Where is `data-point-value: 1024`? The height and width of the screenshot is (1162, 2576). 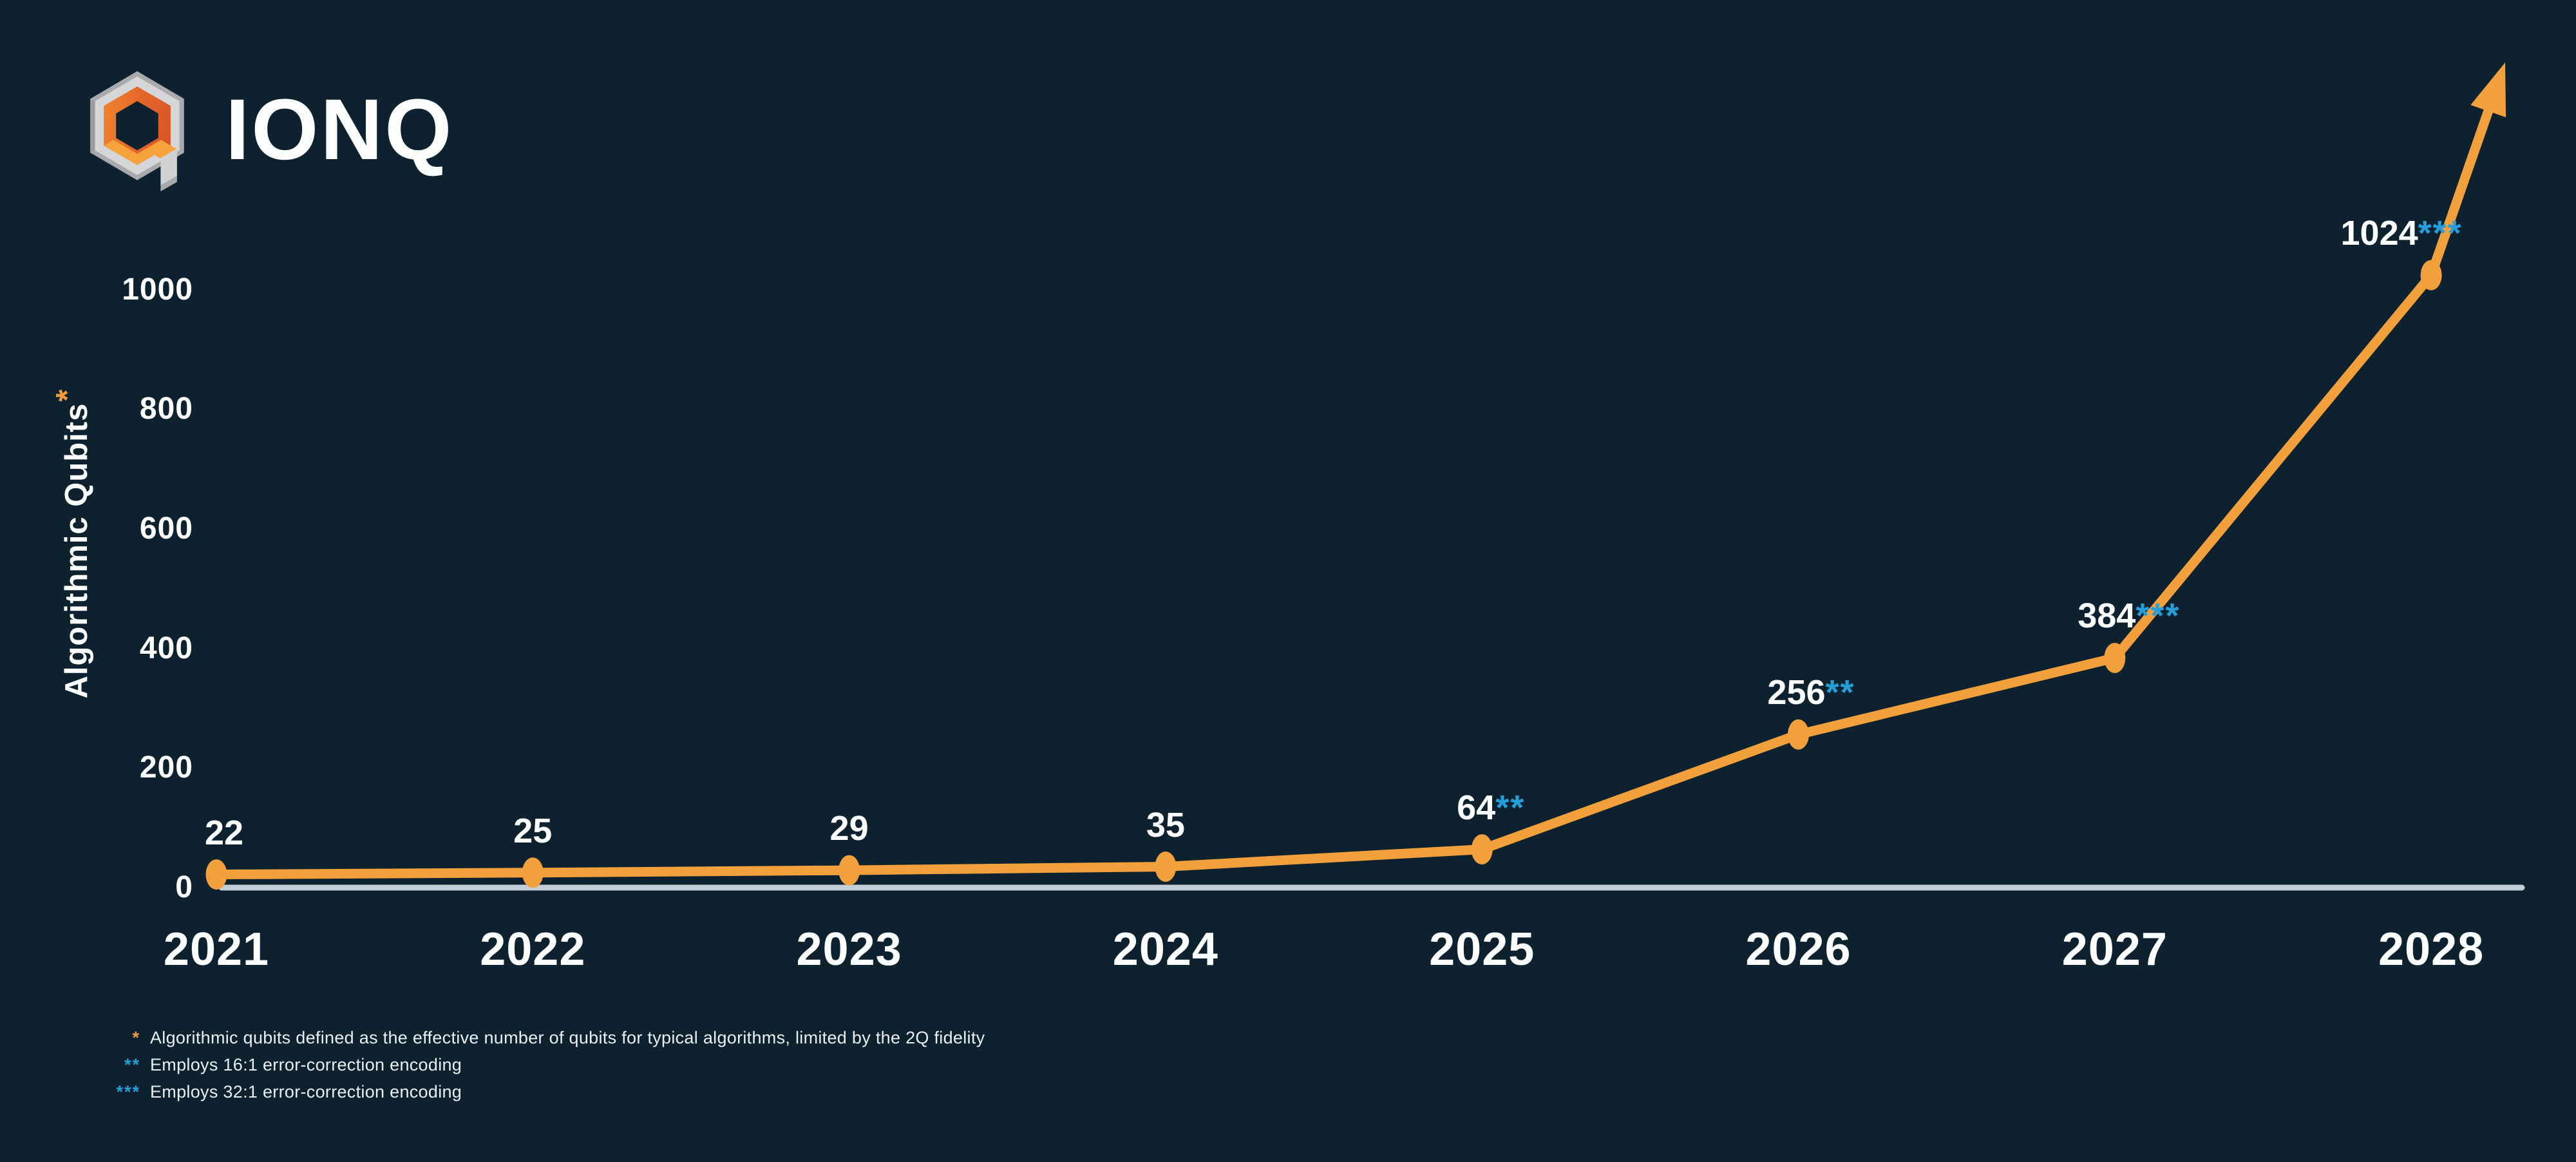 data-point-value: 1024 is located at coordinates (2379, 233).